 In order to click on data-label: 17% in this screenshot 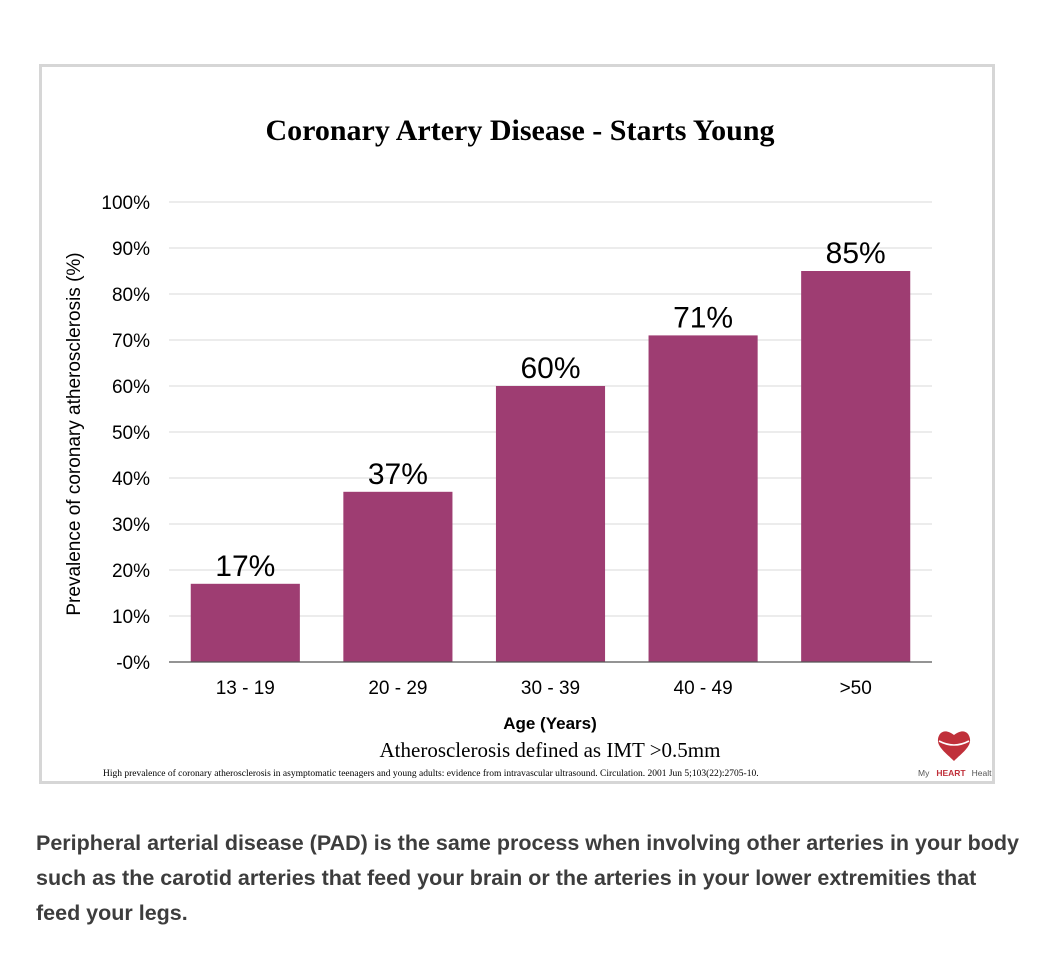, I will do `click(245, 566)`.